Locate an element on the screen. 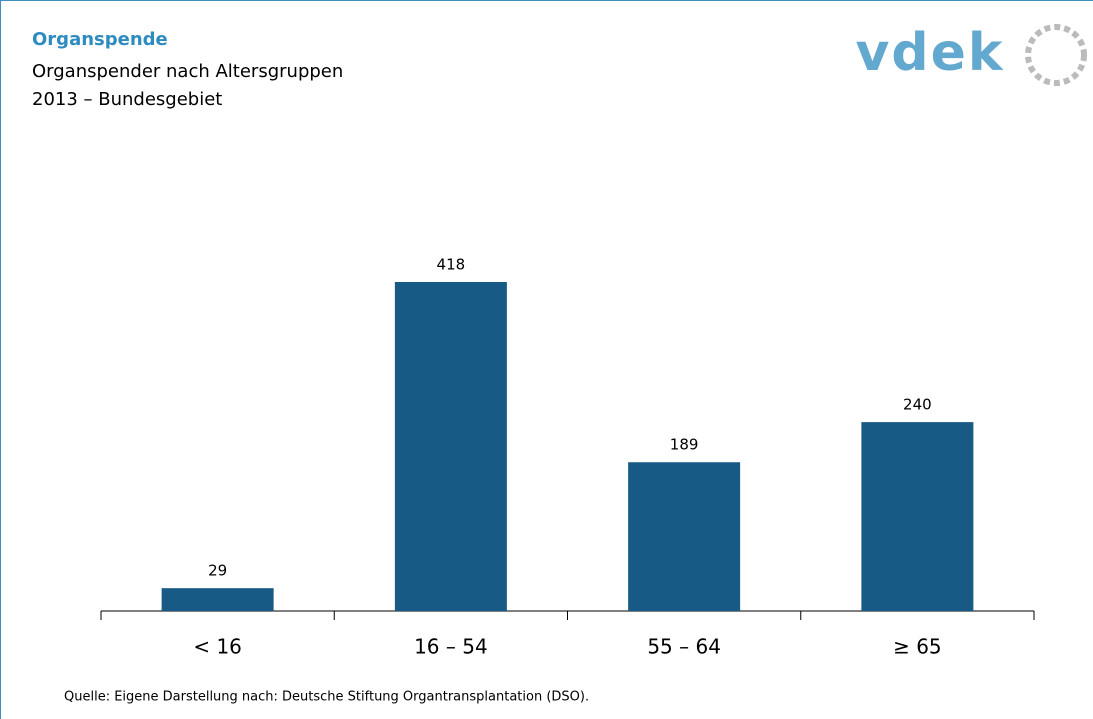 The height and width of the screenshot is (719, 1093). x-tick-label: 55 – 64 is located at coordinates (684, 647).